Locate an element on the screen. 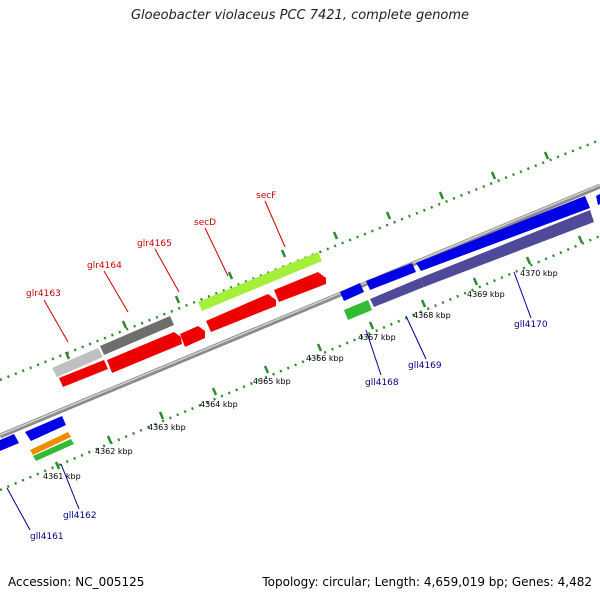  scale-label-4368: 4368 kbp is located at coordinates (432, 315).